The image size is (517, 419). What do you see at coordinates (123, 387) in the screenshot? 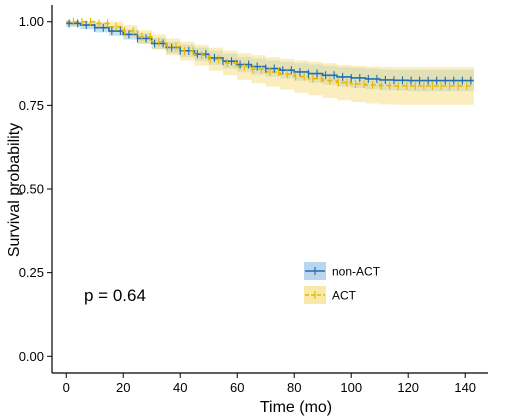
I see `x-tick-label: 20` at bounding box center [123, 387].